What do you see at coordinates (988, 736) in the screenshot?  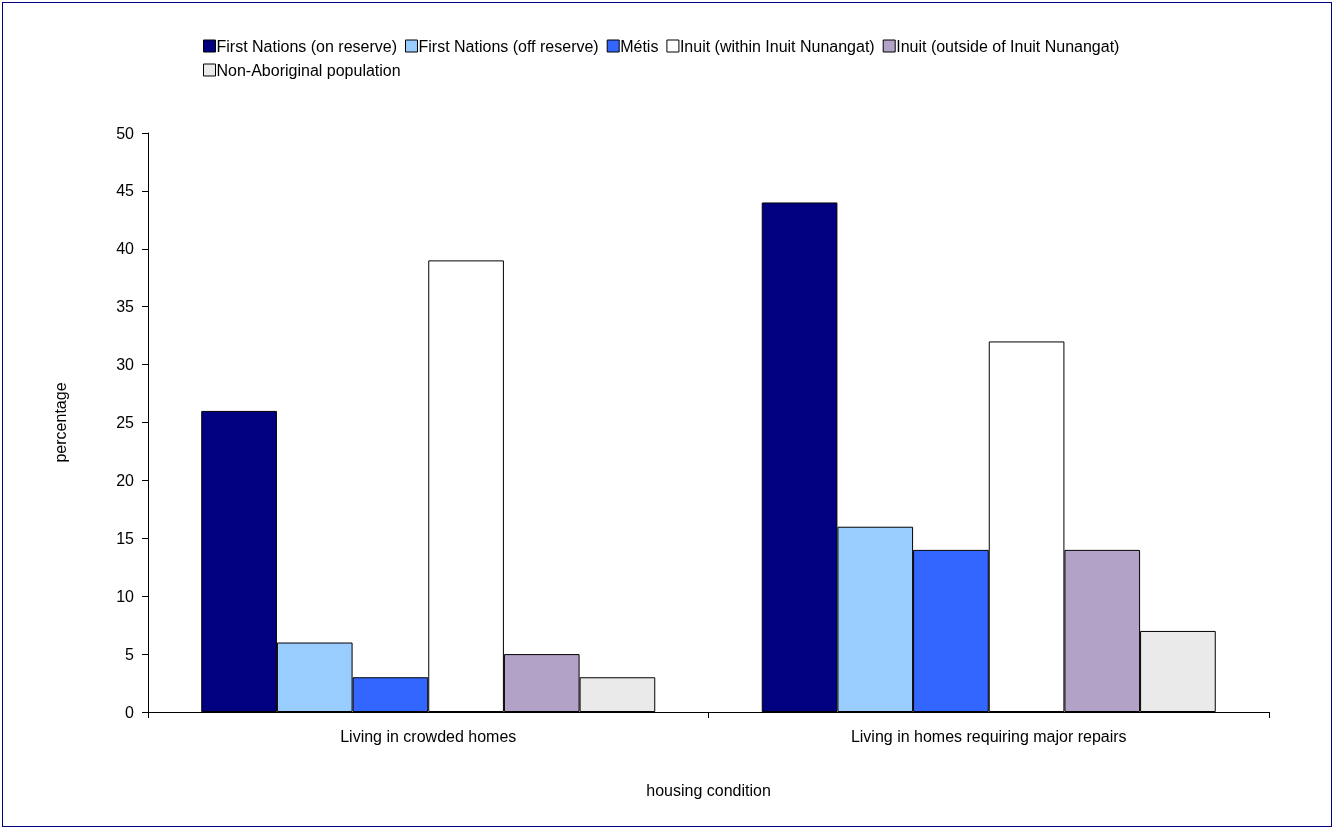 I see `x-tick-label: Living in homes requiring major repairs` at bounding box center [988, 736].